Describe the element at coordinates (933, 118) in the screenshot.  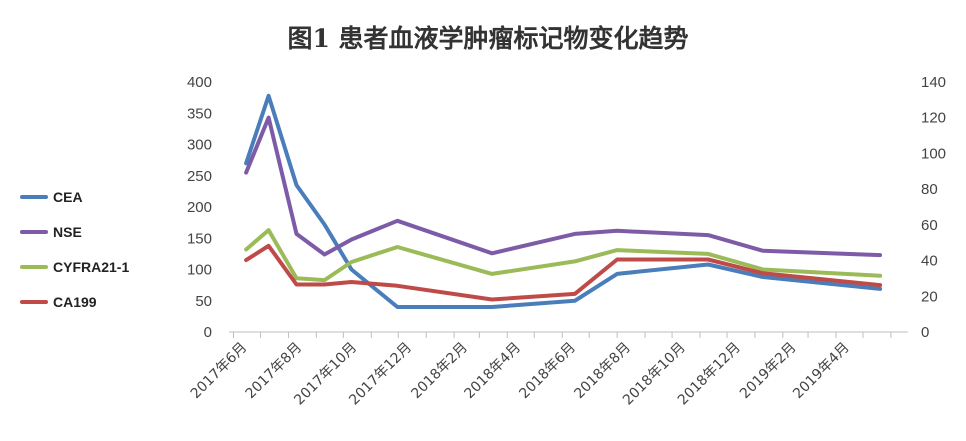
I see `y-right-tick-label: 120` at that location.